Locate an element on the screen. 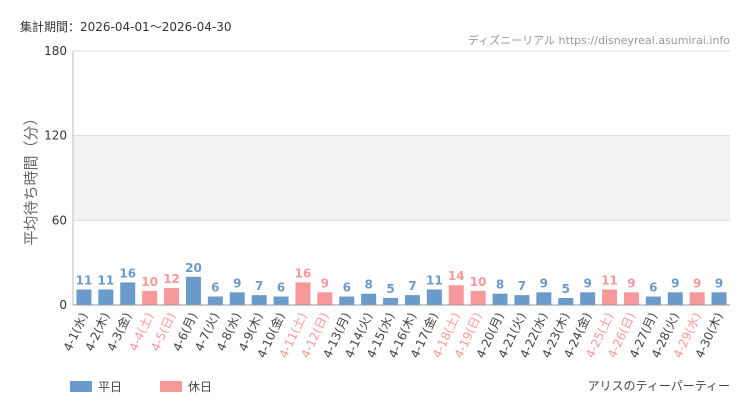  y-tick-label: 0 is located at coordinates (63, 305).